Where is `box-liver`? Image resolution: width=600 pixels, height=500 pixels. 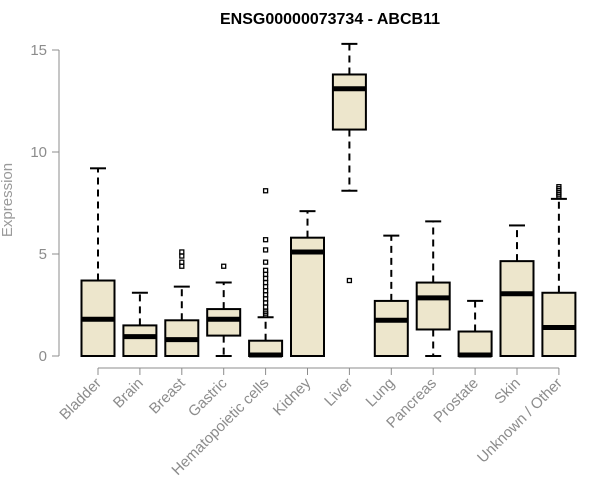 box-liver is located at coordinates (349, 163).